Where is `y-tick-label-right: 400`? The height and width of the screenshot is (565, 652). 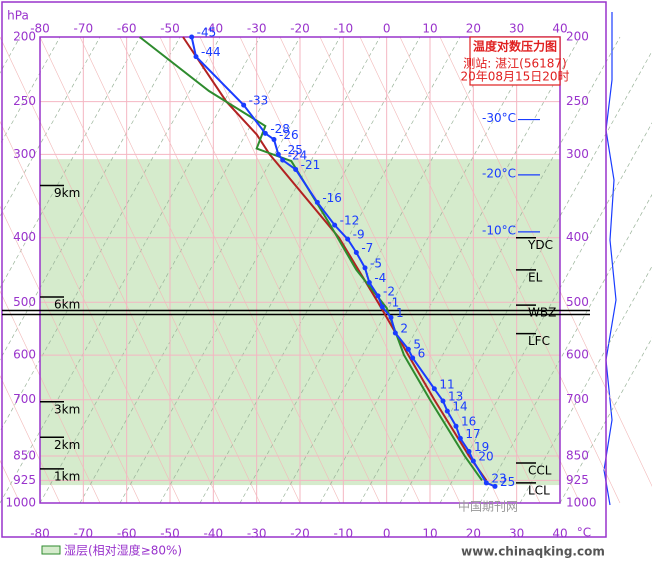 y-tick-label-right: 400 is located at coordinates (577, 237).